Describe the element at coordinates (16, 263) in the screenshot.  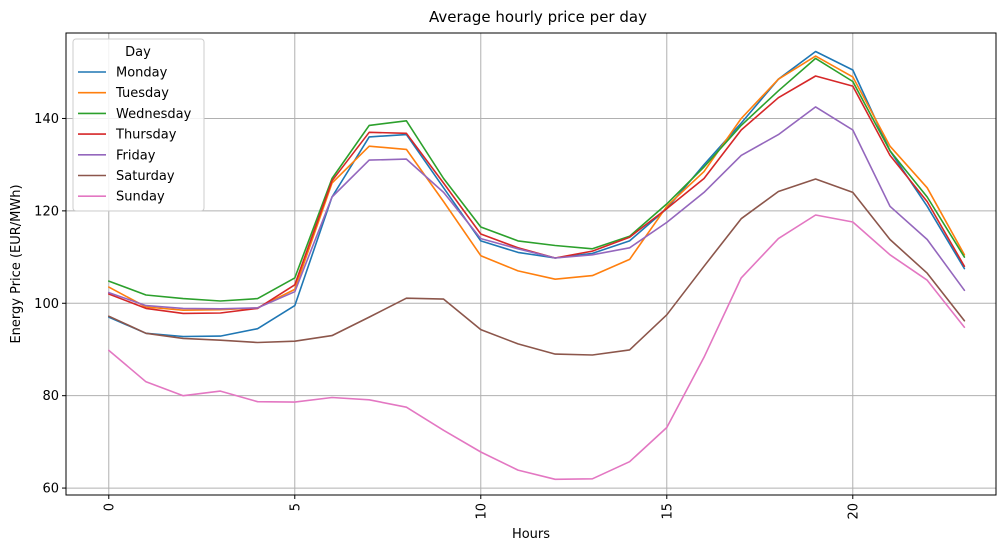
I see `y-axis-title: Energy Price (EUR/MWh)` at that location.